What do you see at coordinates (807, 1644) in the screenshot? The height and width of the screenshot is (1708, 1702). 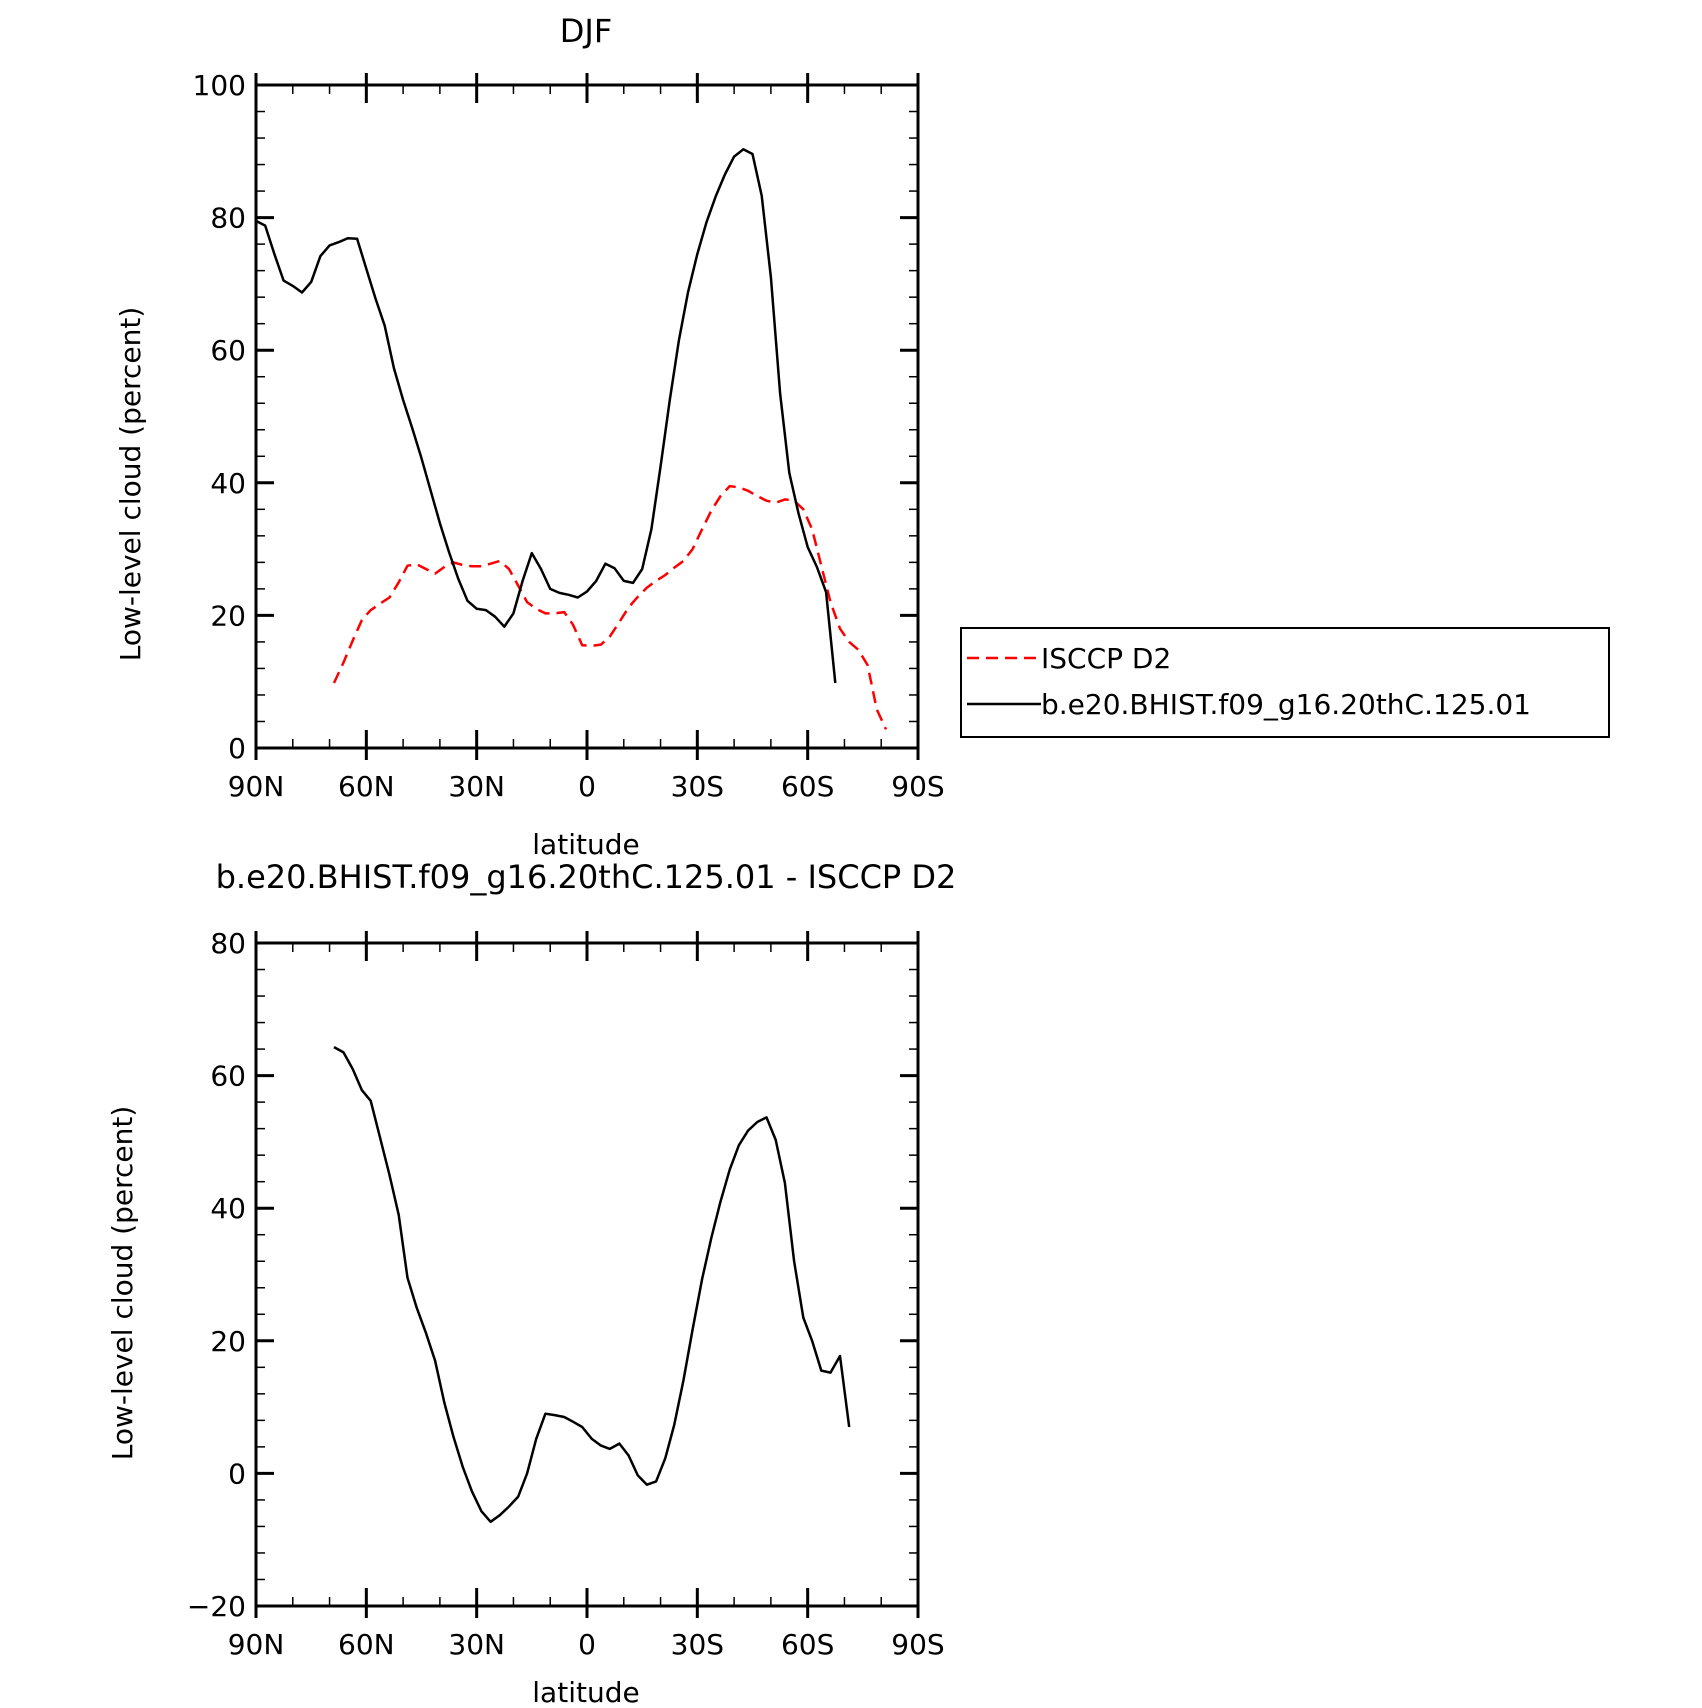 I see `bottom-panel-x-tick-label: 60S` at bounding box center [807, 1644].